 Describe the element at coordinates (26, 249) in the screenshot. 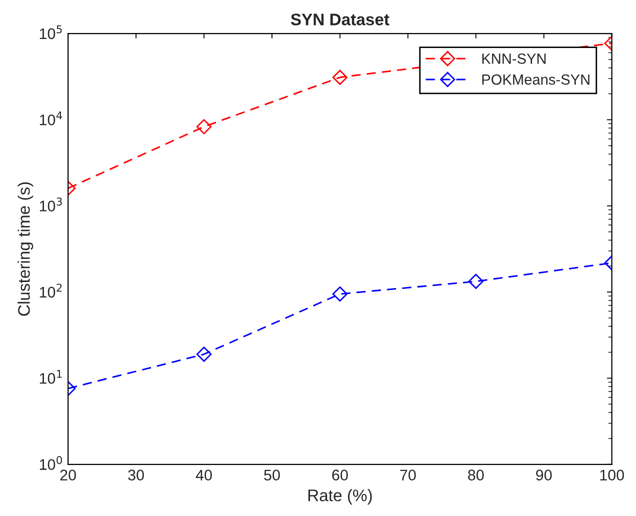

I see `y-axis-title: Clustering time (s)` at that location.